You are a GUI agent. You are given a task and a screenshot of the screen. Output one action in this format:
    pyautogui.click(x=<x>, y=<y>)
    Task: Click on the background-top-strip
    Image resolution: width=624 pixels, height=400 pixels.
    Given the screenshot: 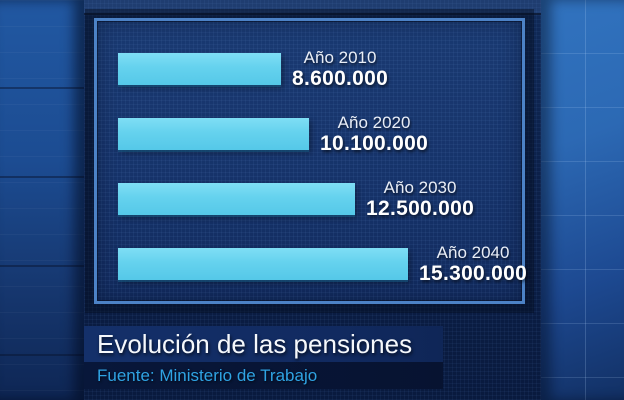 What is the action you would take?
    pyautogui.click(x=312, y=7)
    